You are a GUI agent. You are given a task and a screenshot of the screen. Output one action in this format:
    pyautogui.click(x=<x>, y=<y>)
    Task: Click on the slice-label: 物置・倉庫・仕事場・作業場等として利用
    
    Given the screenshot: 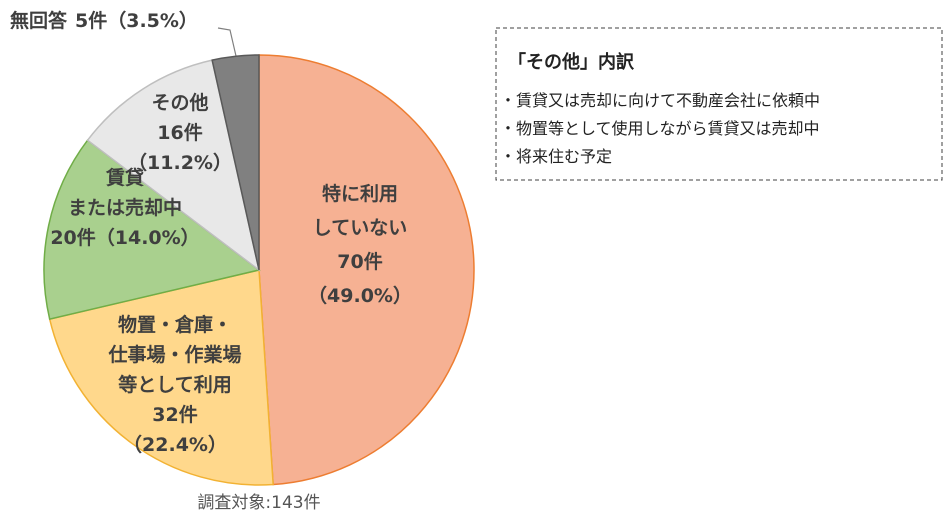 What is the action you would take?
    pyautogui.click(x=174, y=354)
    